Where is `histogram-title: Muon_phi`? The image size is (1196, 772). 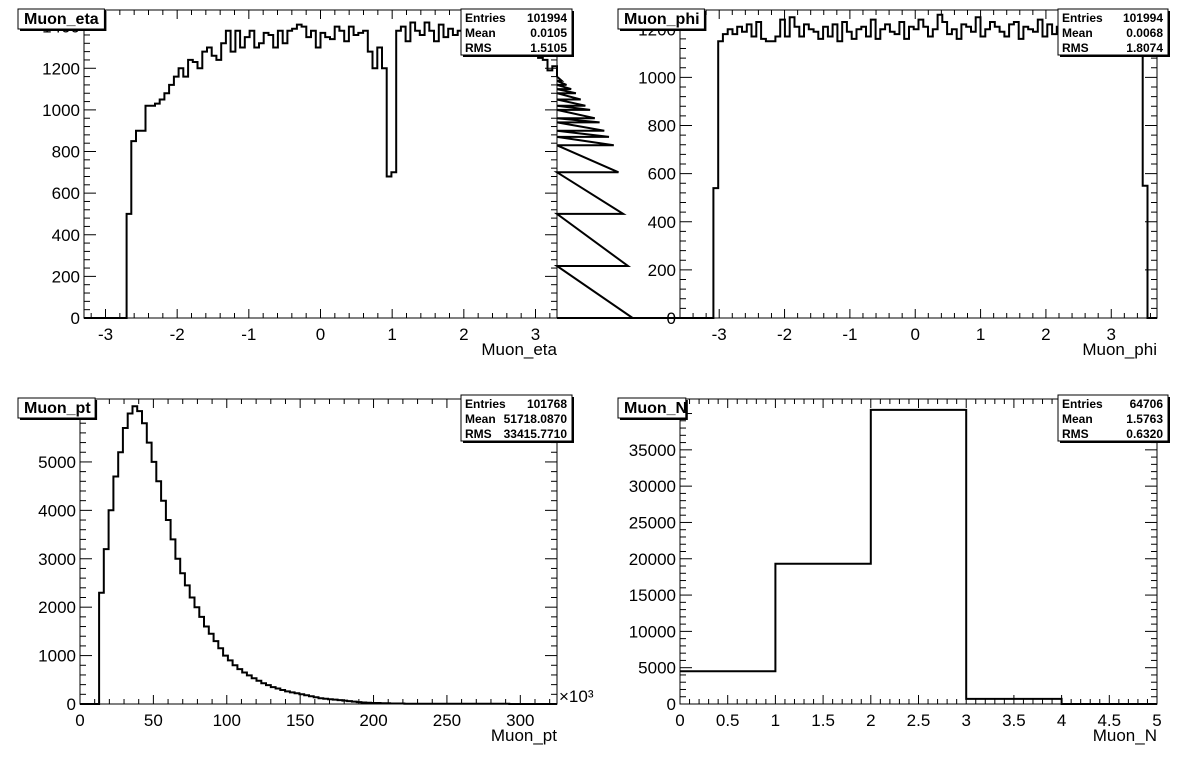
histogram-title: Muon_phi is located at coordinates (662, 19).